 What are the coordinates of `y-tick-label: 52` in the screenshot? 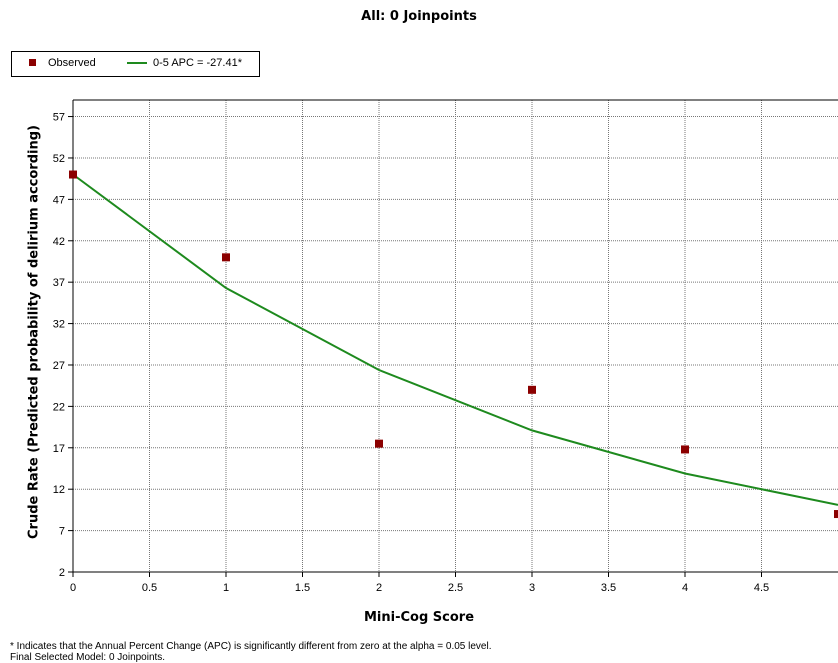 It's located at (59, 159).